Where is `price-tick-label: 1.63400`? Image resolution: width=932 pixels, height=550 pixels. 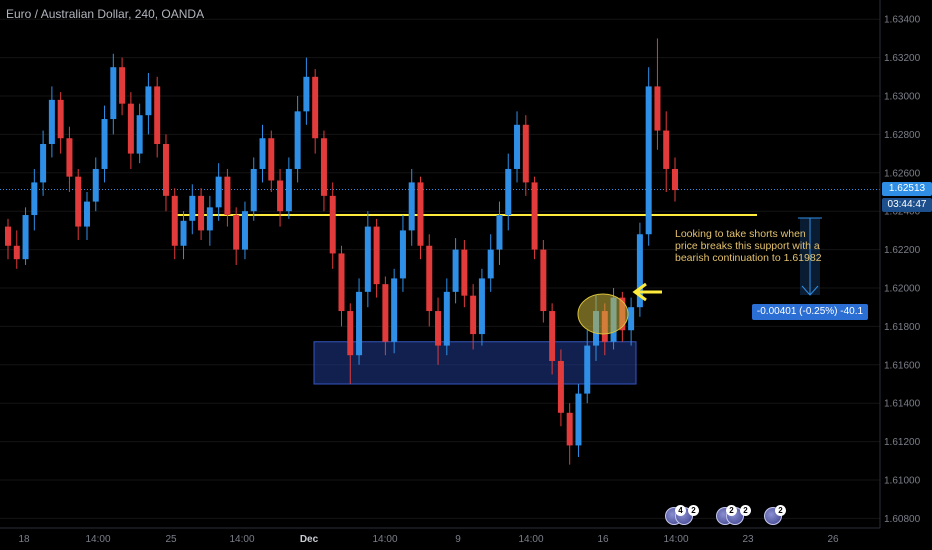 price-tick-label: 1.63400 is located at coordinates (902, 20).